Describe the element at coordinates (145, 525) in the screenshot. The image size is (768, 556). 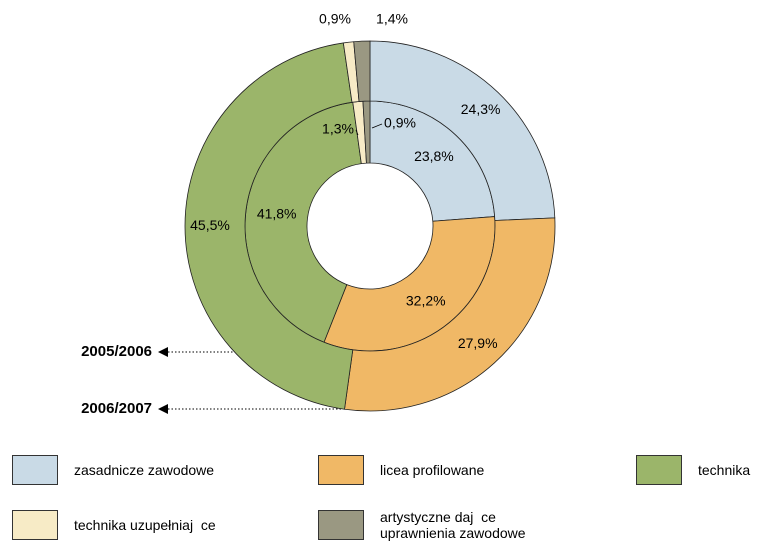
I see `legend-label: technika uzupełniaj ce` at that location.